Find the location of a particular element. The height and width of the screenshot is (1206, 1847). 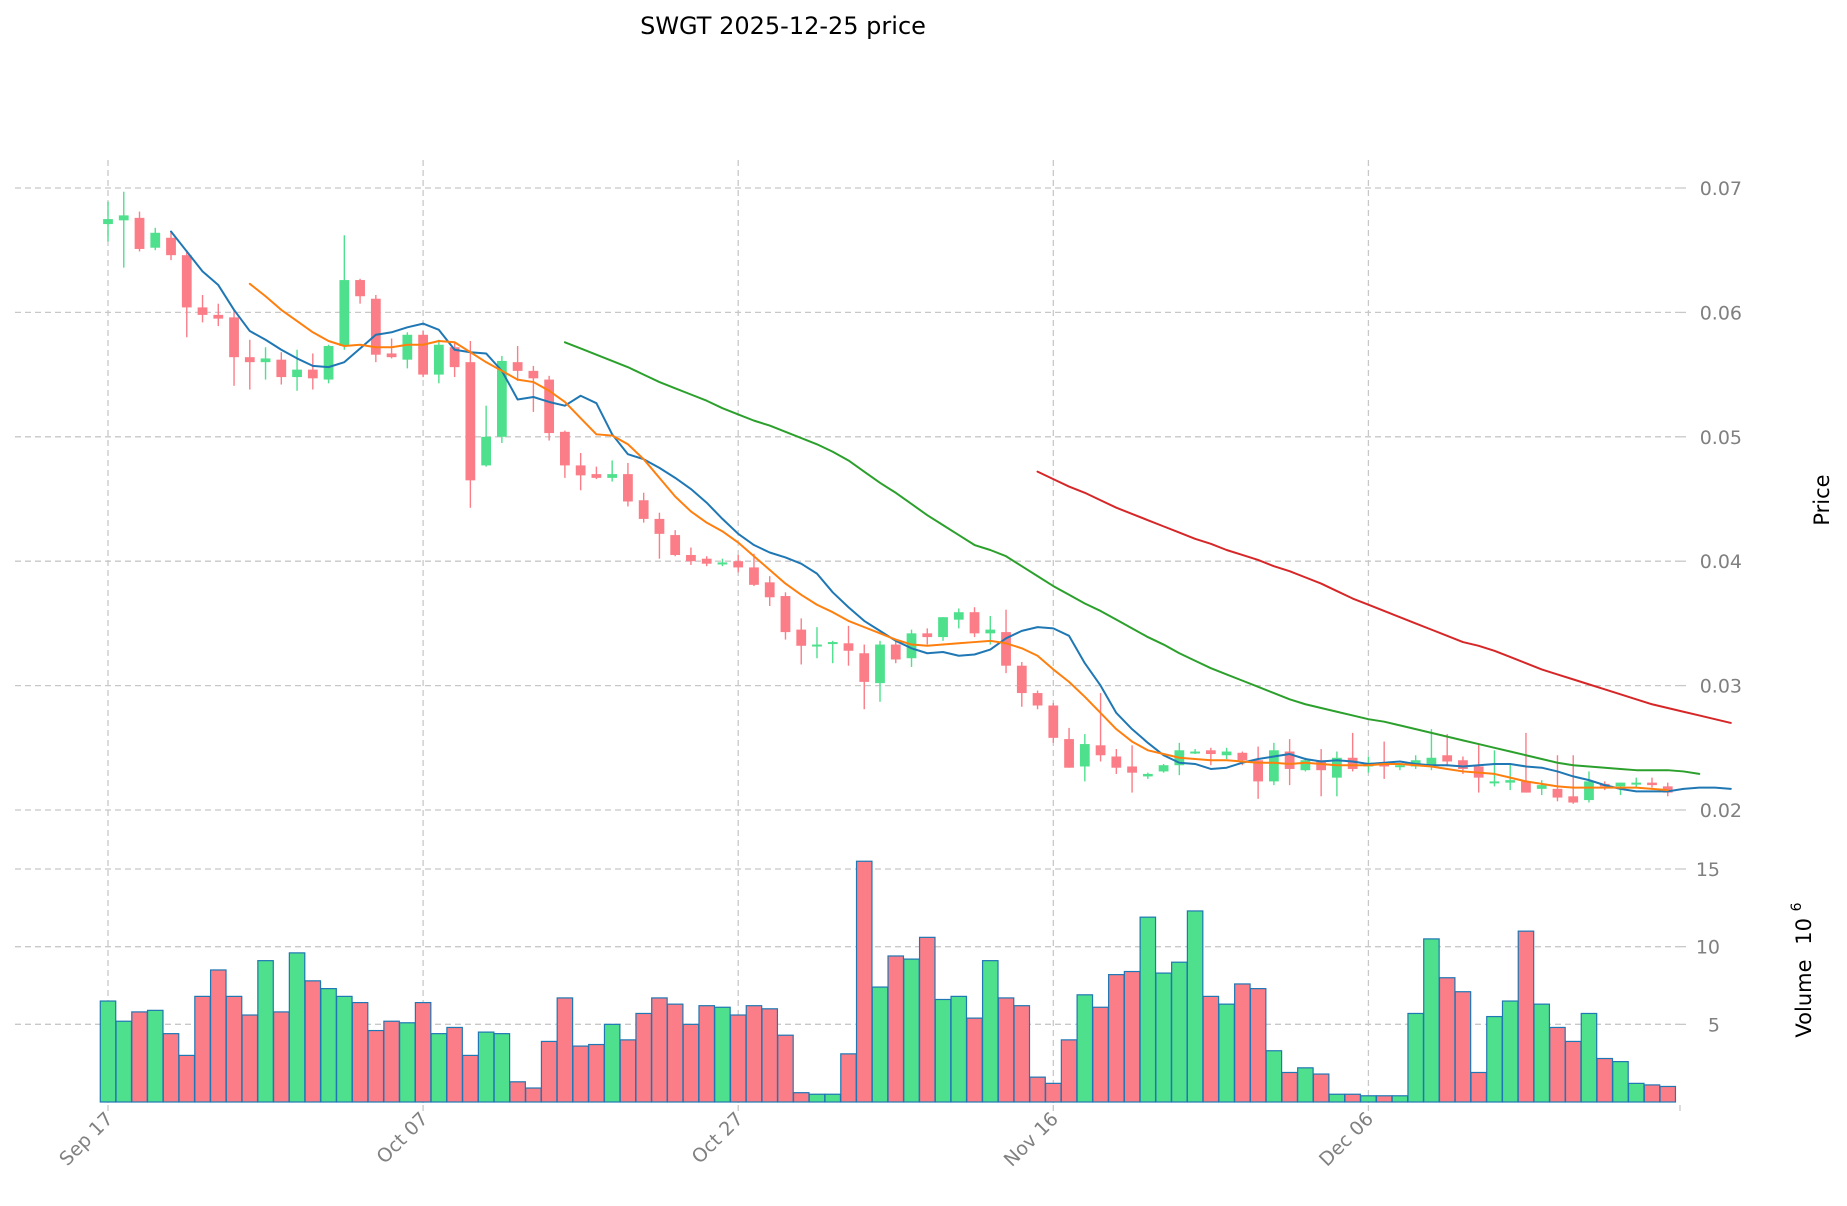

volume-tick-label: 10 is located at coordinates (1708, 948).